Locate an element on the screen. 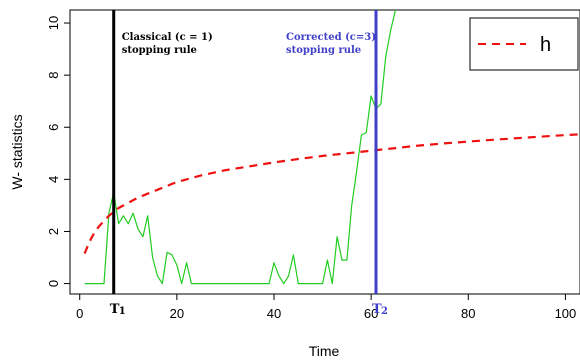 The height and width of the screenshot is (361, 580). x-tick-label-1: 20 is located at coordinates (177, 313).